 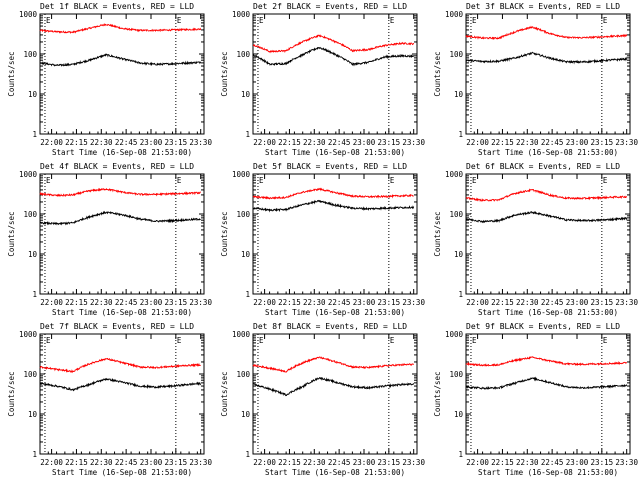 I want to click on plot-title: Det 3f BLACK = Events, RED = LLD, so click(x=543, y=6).